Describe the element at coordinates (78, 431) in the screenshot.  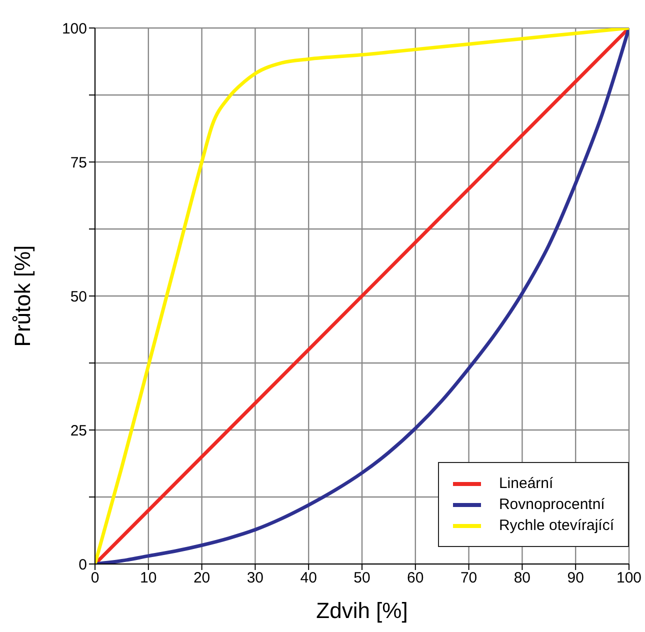
I see `y-tick-label: 25` at that location.